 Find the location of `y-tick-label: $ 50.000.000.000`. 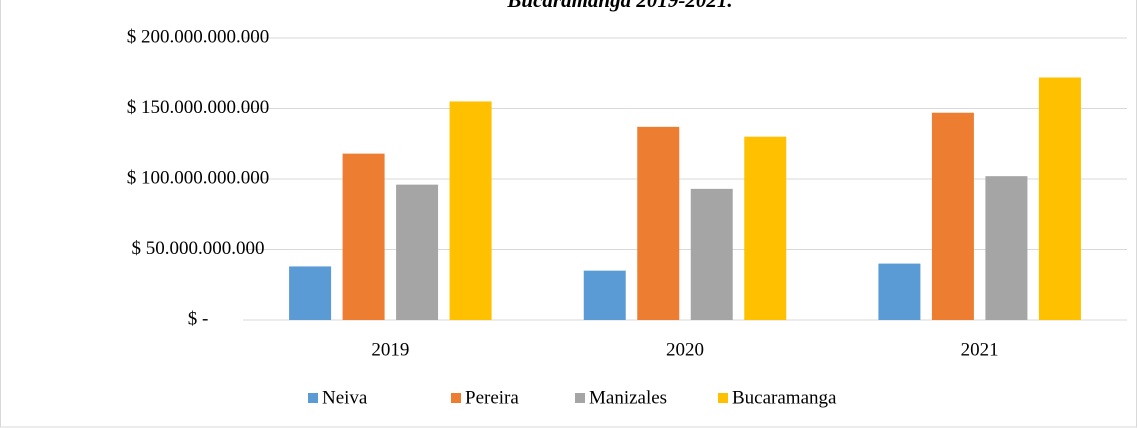

y-tick-label: $ 50.000.000.000 is located at coordinates (198, 248).